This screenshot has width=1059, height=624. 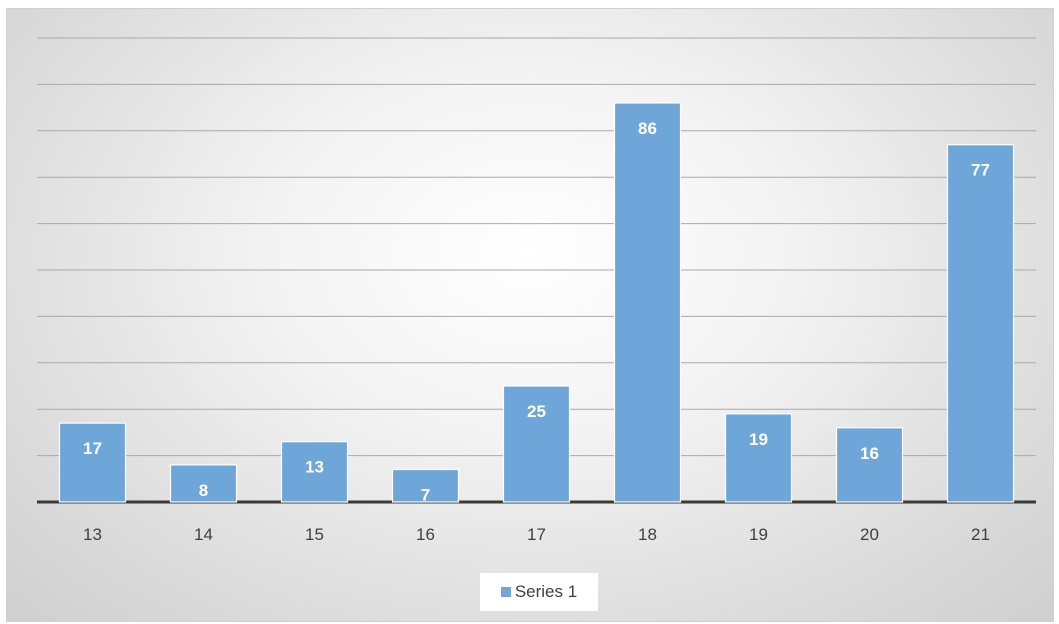 I want to click on x-tick-label: 17, so click(x=536, y=534).